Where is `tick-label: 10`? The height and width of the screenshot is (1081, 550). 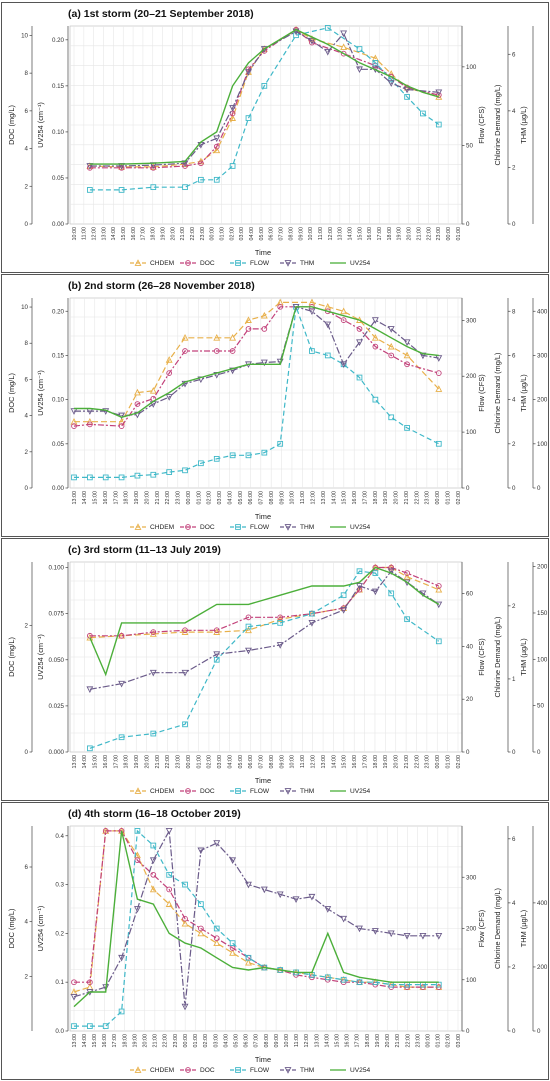
tick-label: 10 is located at coordinates (24, 35).